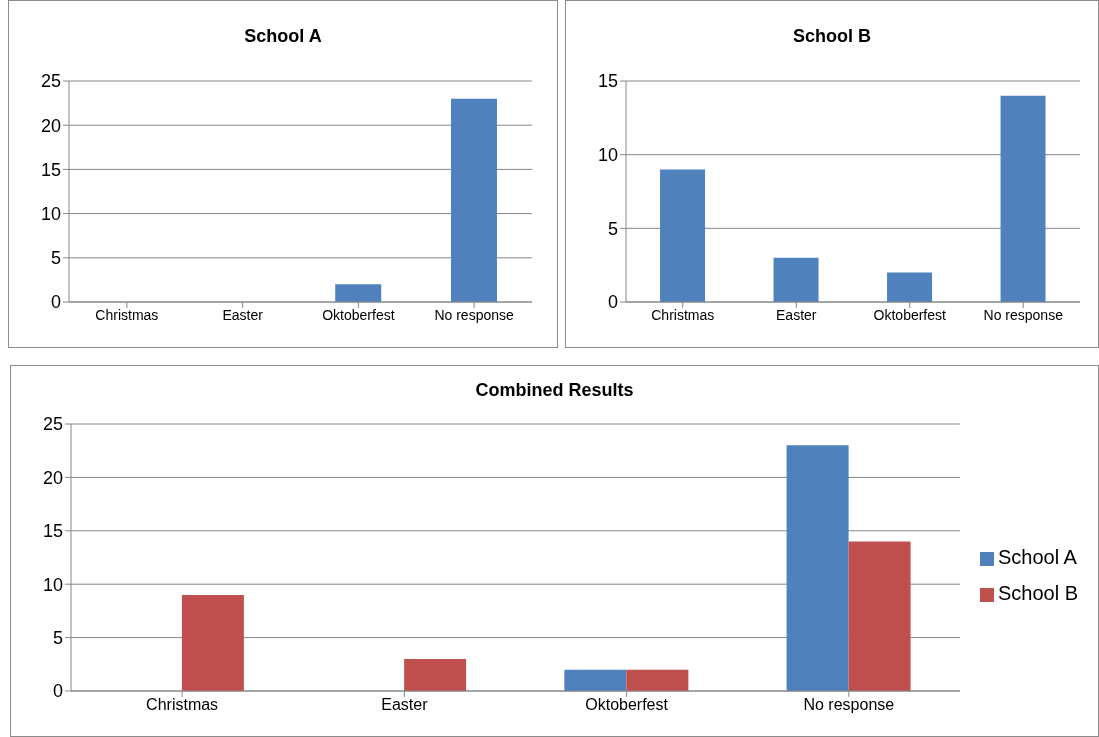  What do you see at coordinates (554, 390) in the screenshot?
I see `chart-title: Combined Results` at bounding box center [554, 390].